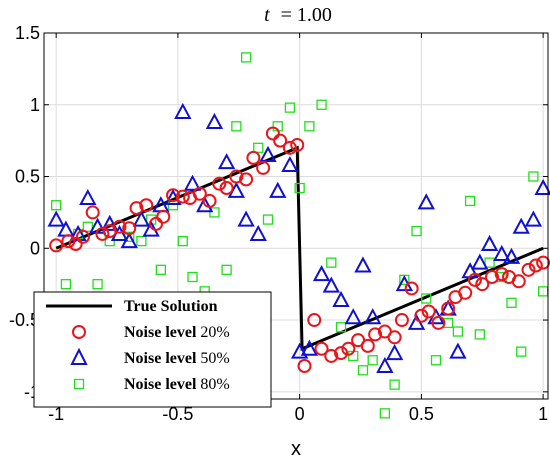  I want to click on legend-square-marker, so click(79, 384).